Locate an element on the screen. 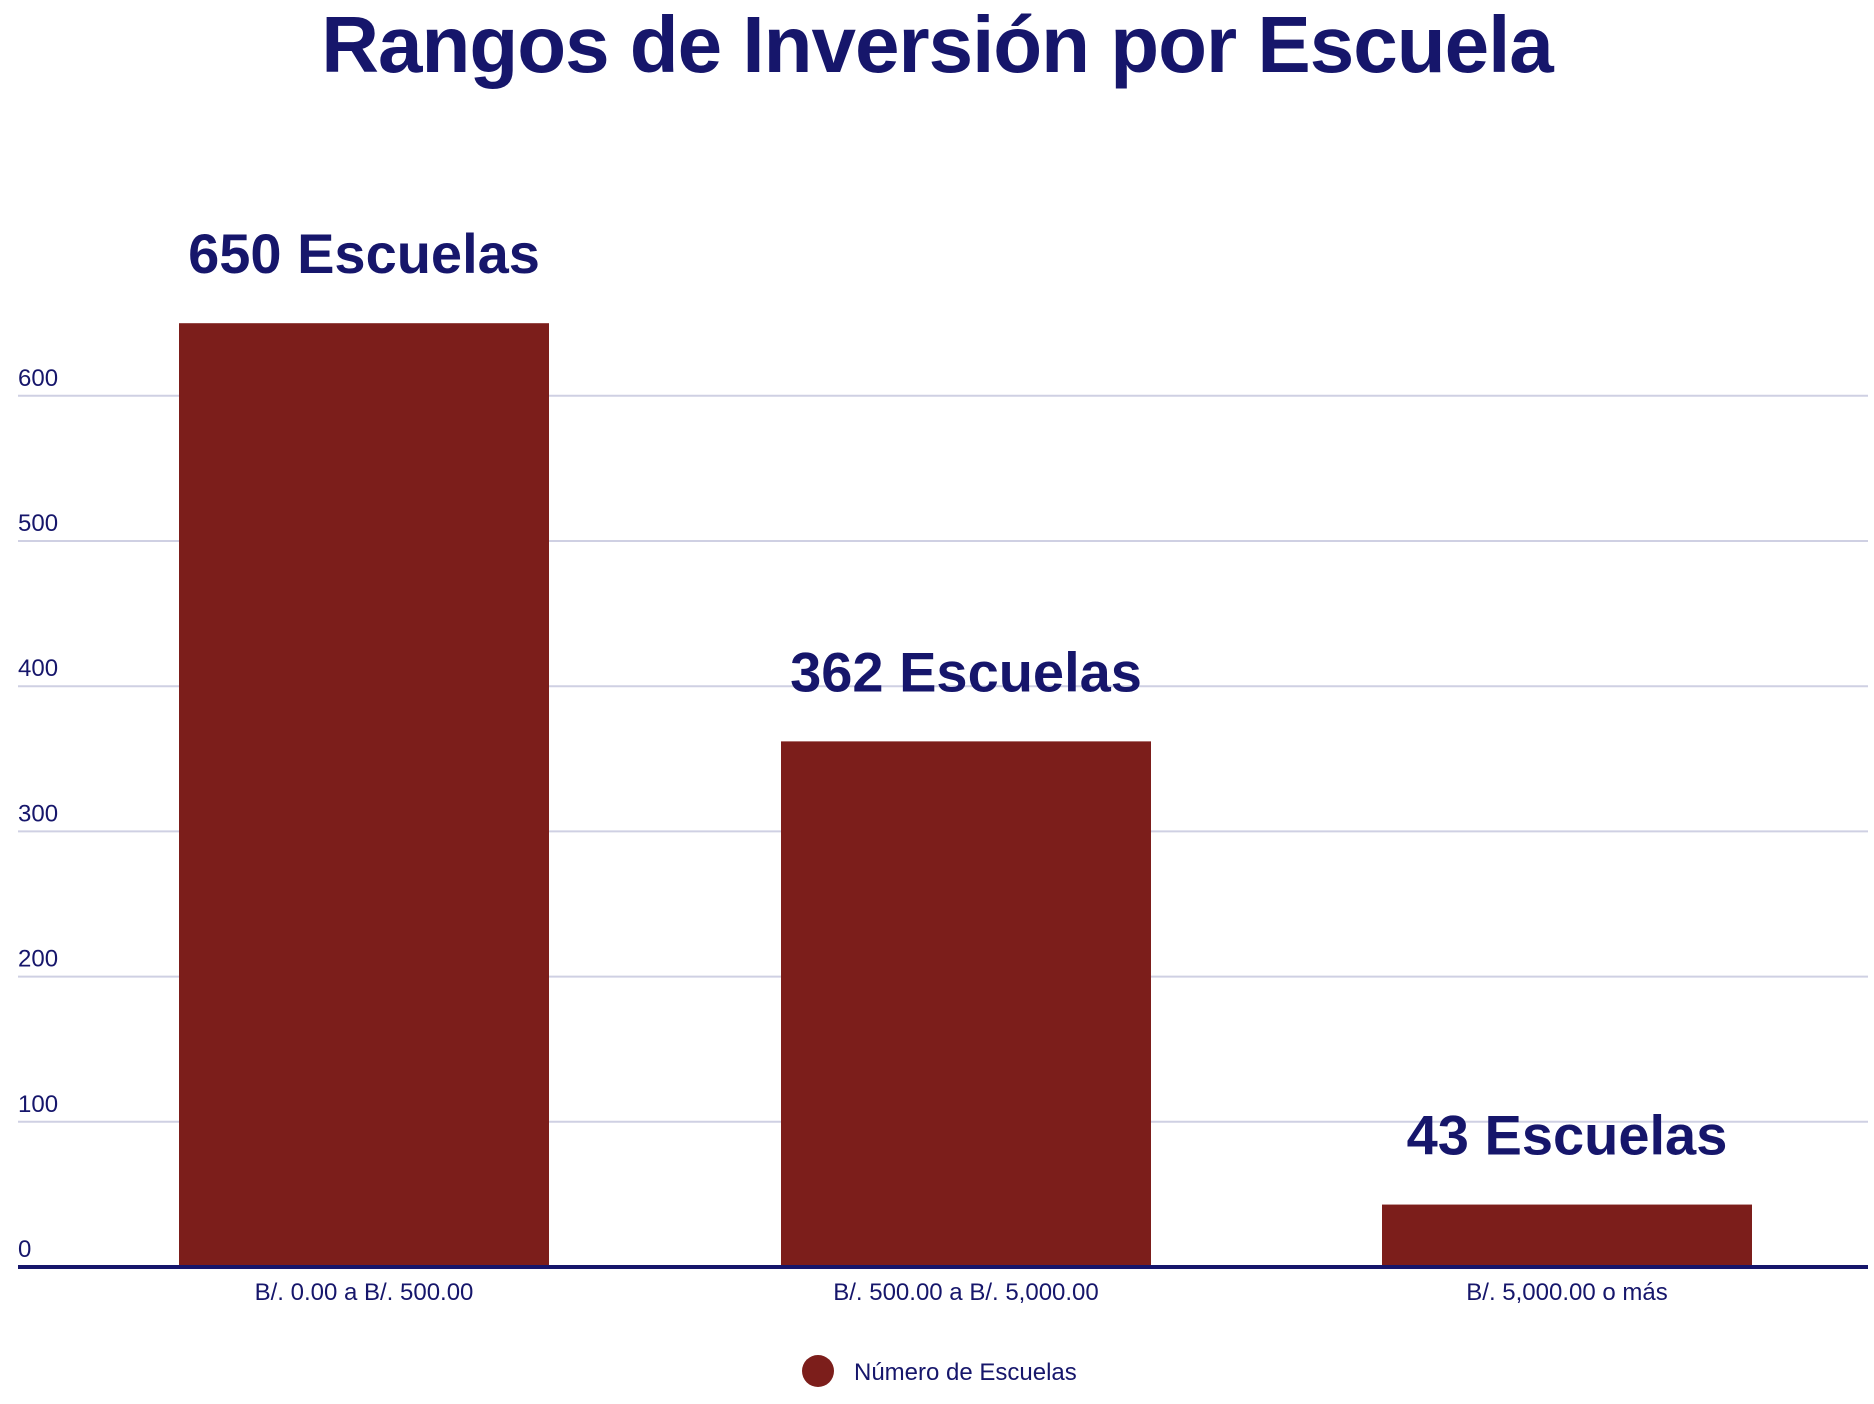  legend: Número de Escuelas is located at coordinates (939, 1371).